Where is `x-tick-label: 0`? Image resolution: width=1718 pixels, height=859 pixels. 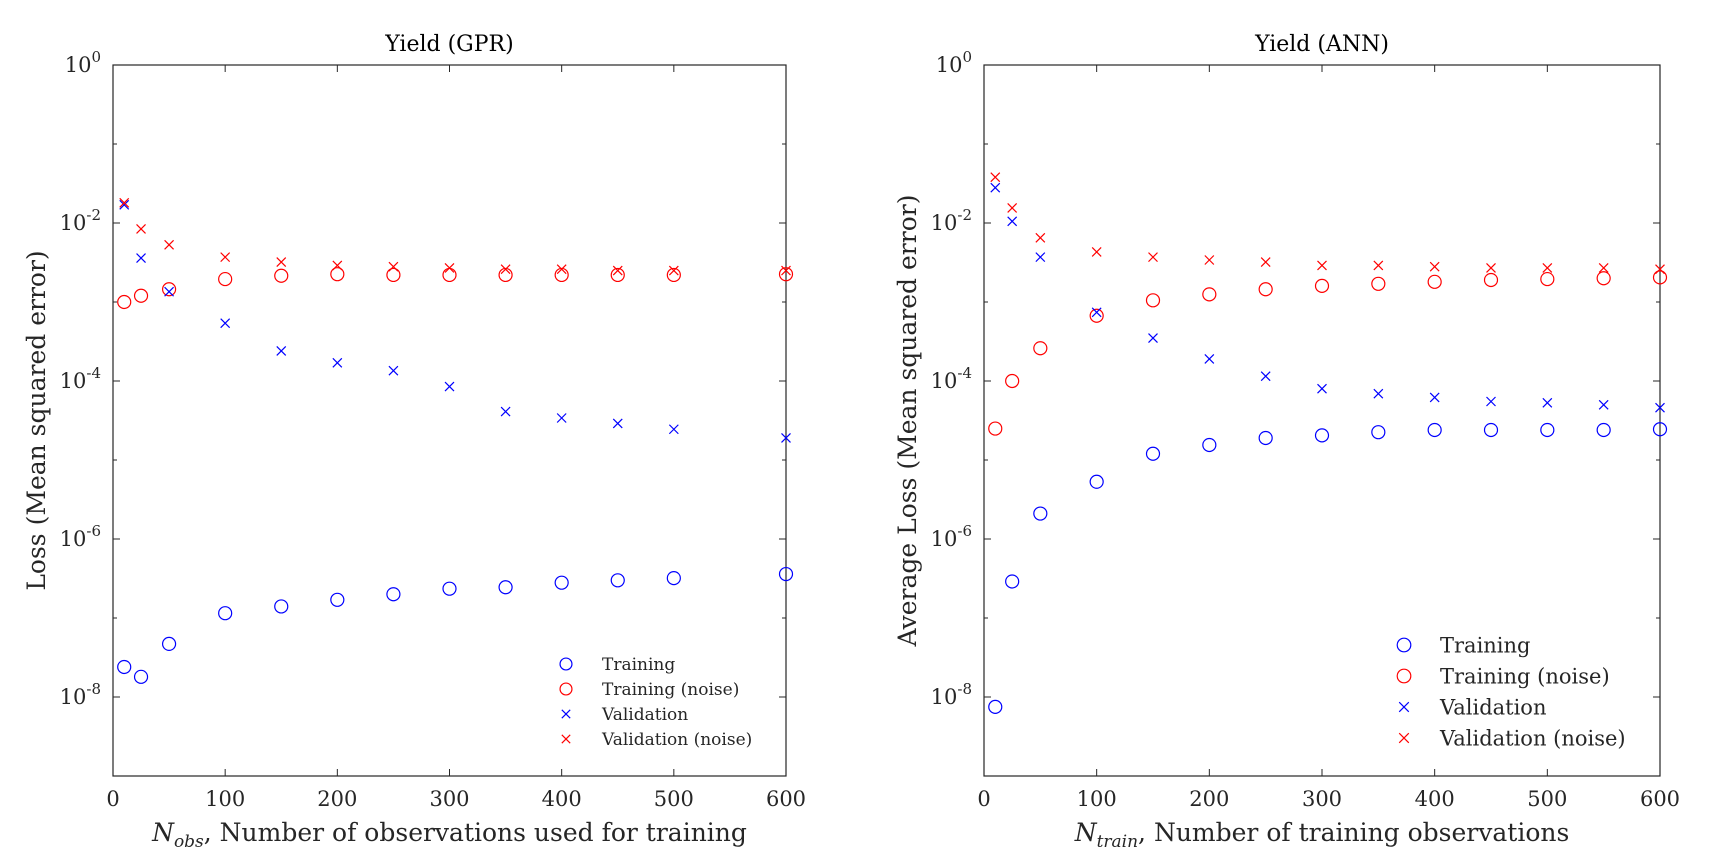 x-tick-label: 0 is located at coordinates (983, 799).